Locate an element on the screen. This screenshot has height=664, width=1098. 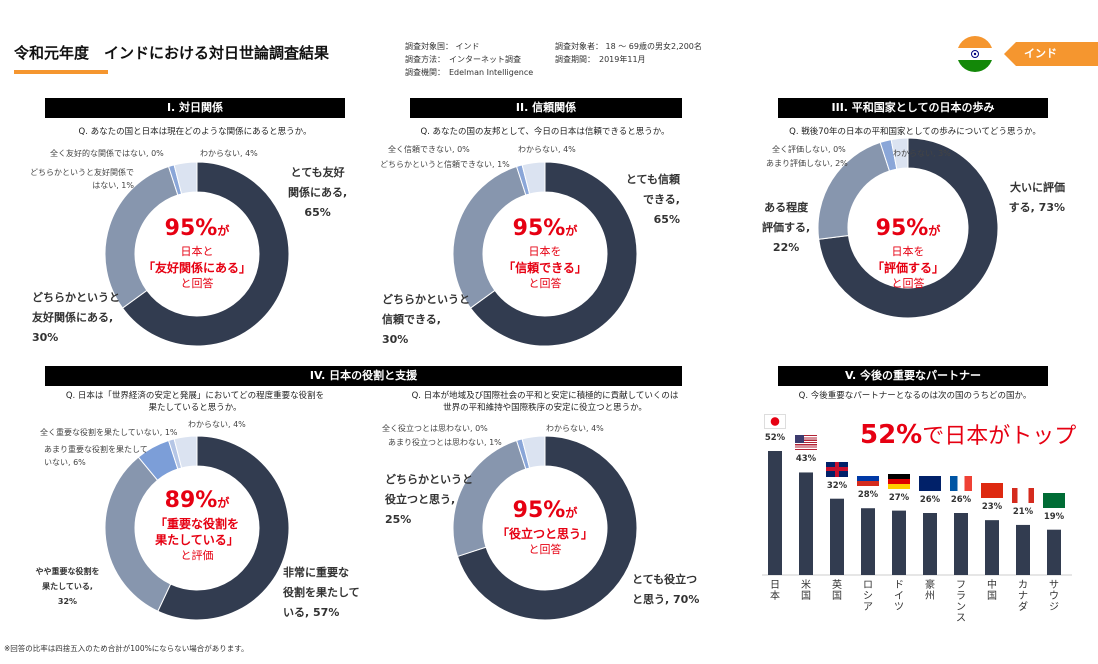
bar-value-label: 52% is located at coordinates (775, 438).